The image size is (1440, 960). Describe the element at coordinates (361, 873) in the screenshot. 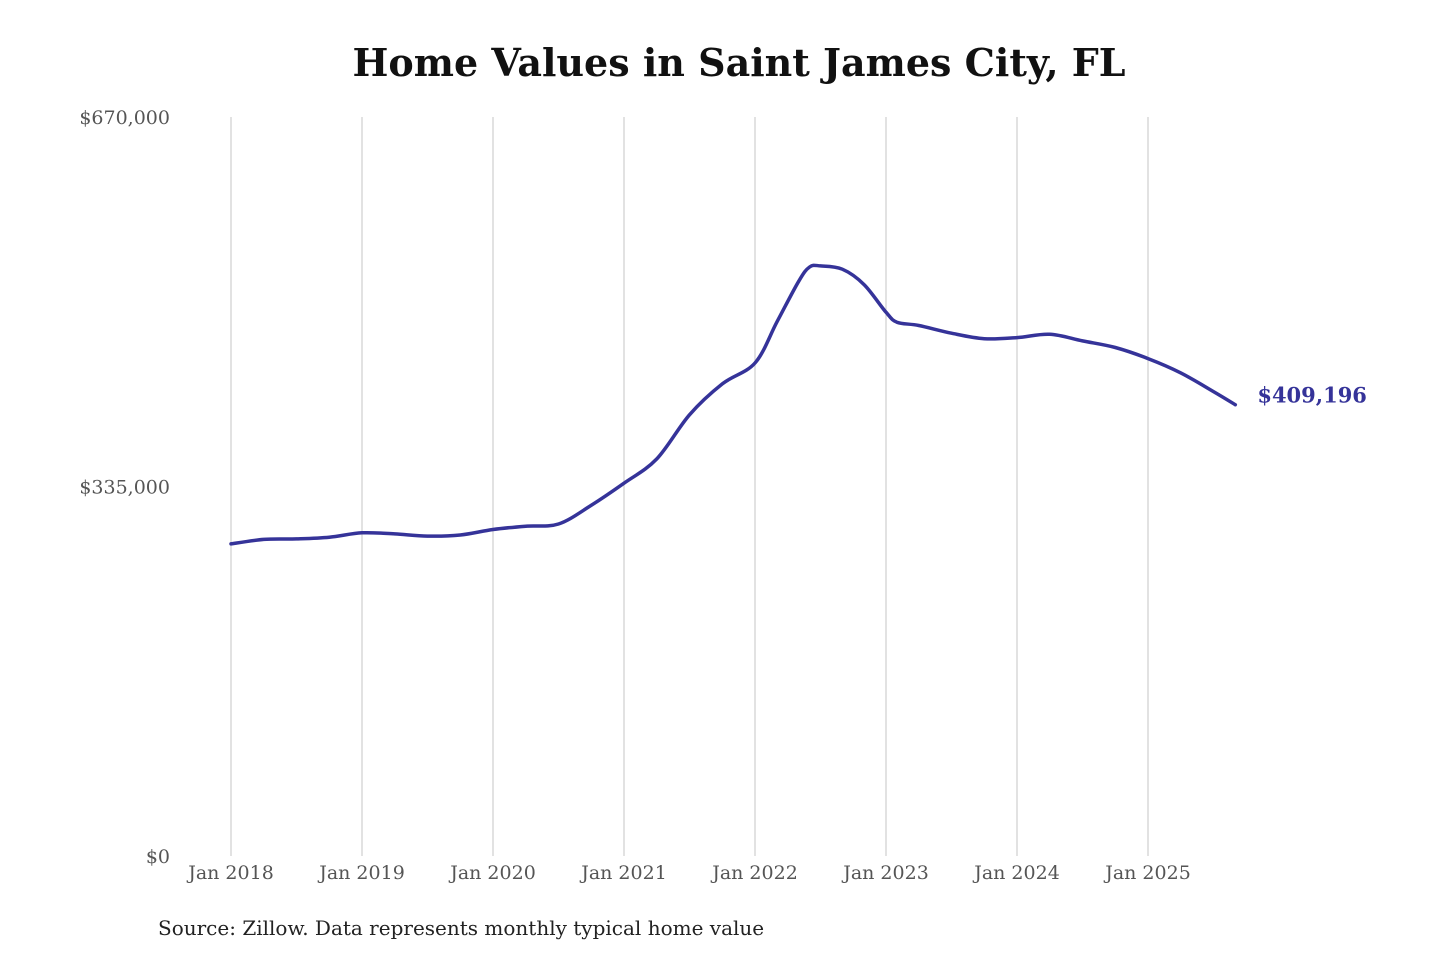

I see `x-tick-label: Jan 2019` at that location.